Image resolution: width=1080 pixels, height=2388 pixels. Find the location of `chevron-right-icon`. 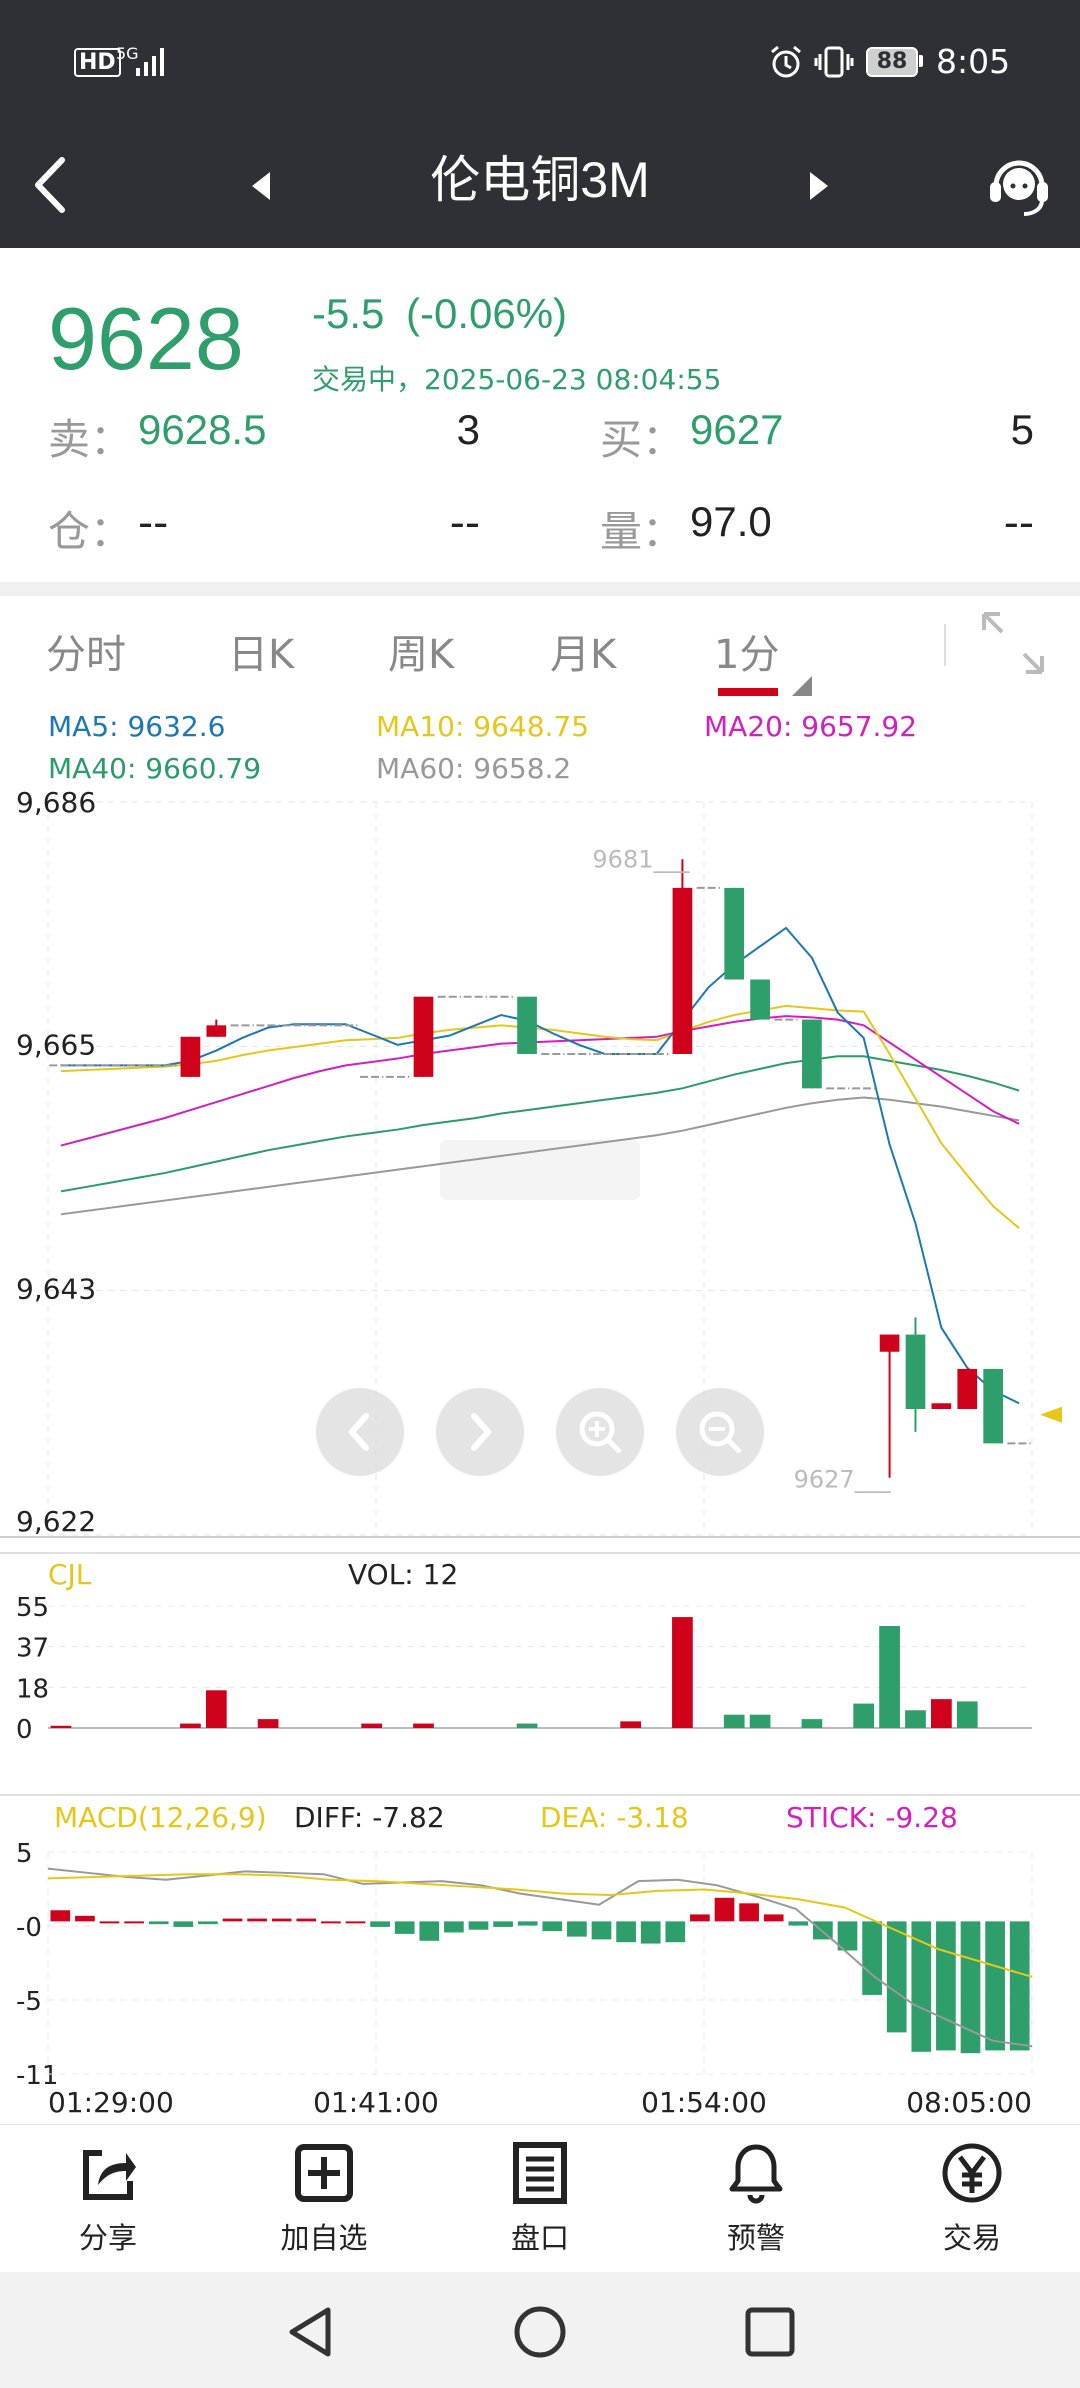

chevron-right-icon is located at coordinates (481, 1432).